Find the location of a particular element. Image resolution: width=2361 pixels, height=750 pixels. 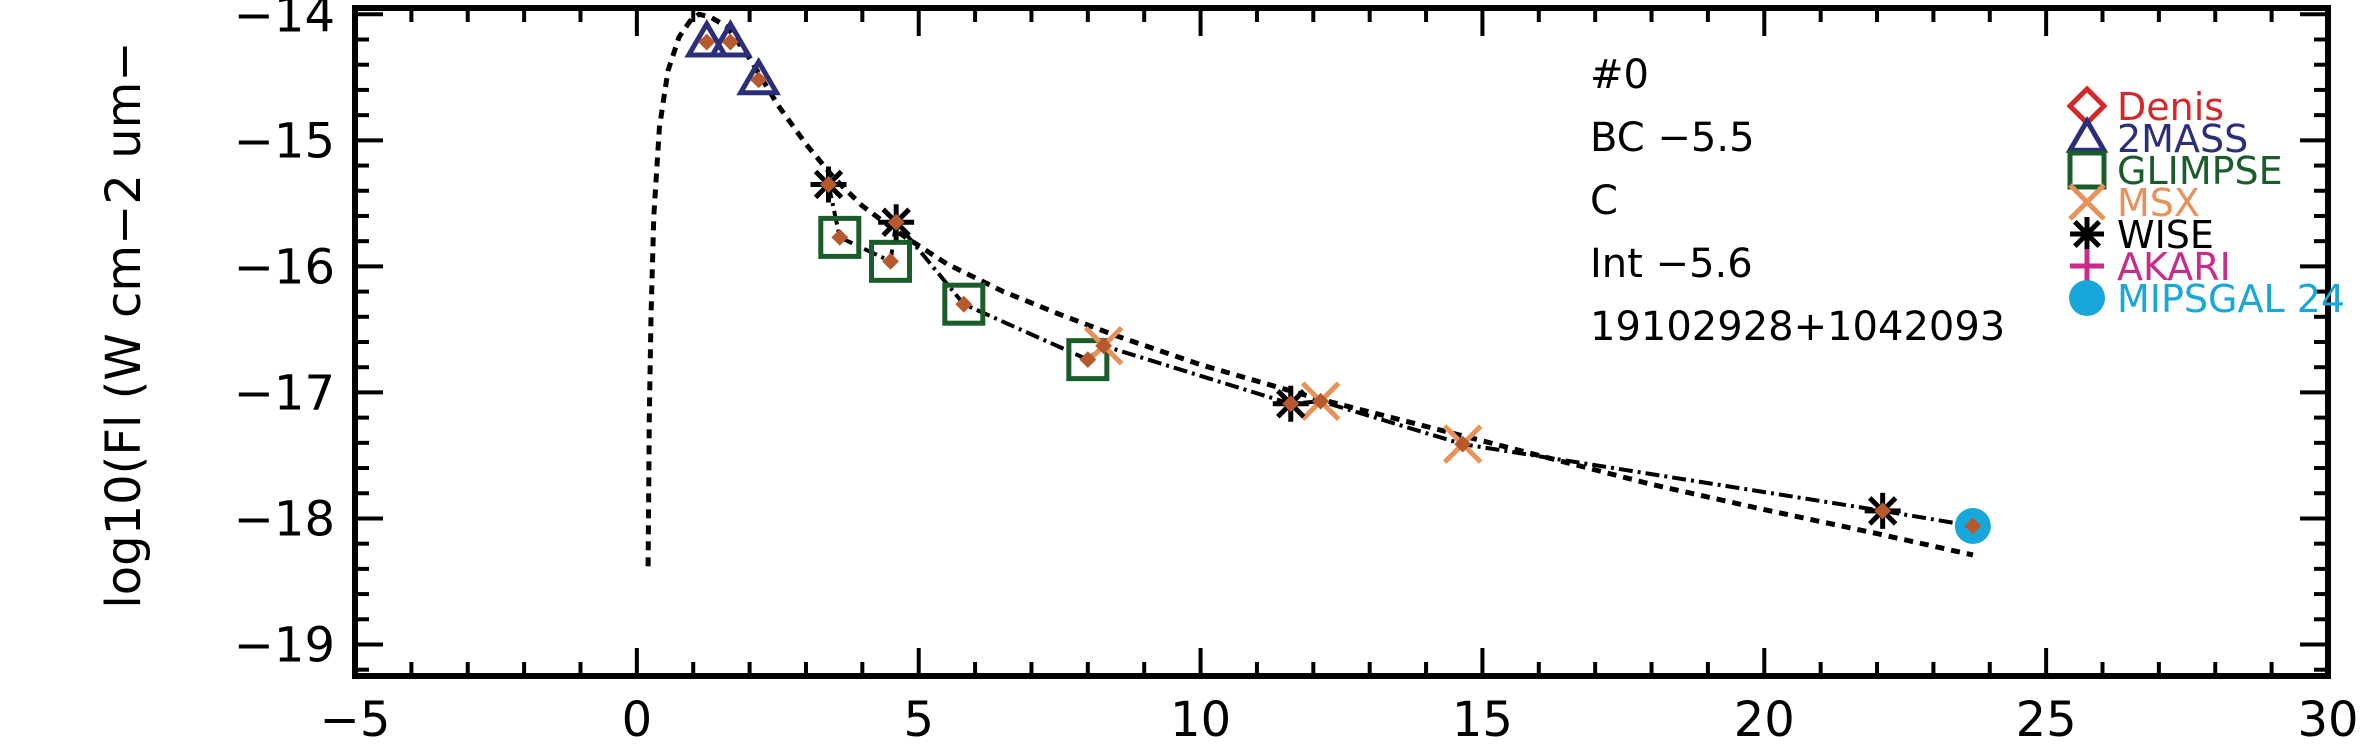

legend-akari-label: AKARI is located at coordinates (2174, 267).